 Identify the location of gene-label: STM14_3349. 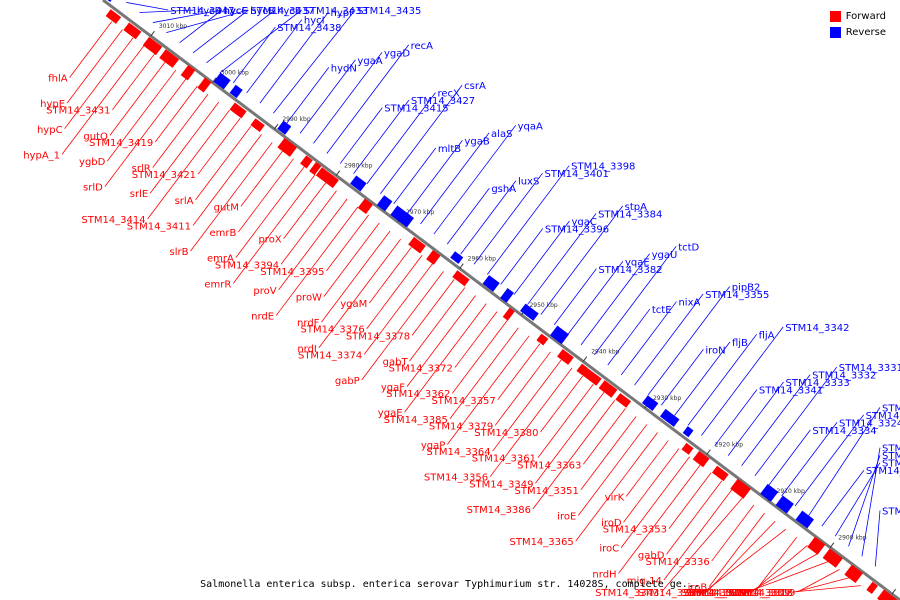
(501, 484).